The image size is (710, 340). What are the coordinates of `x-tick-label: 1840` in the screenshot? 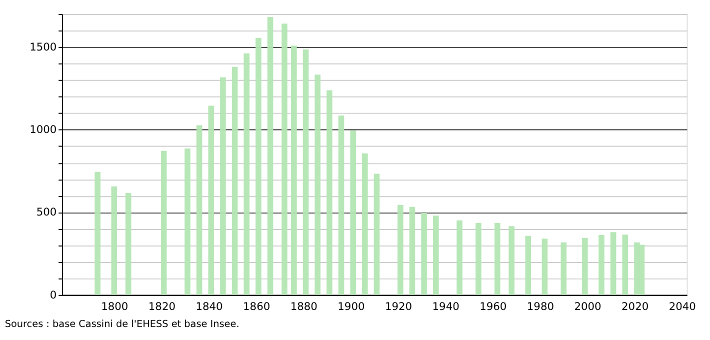 It's located at (210, 306).